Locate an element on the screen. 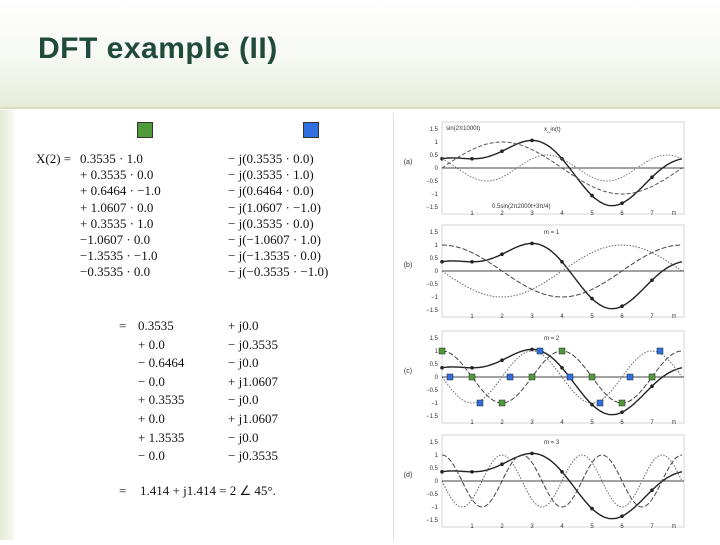  imag-term: − j(0.3535 · 1.0) is located at coordinates (271, 175).